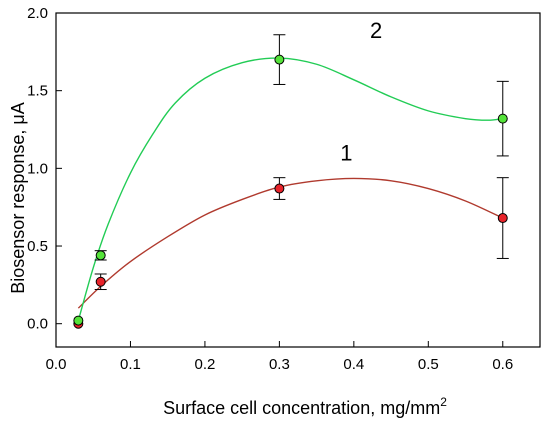 This screenshot has height=425, width=550. Describe the element at coordinates (428, 364) in the screenshot. I see `x-tick-label: 0.5` at that location.